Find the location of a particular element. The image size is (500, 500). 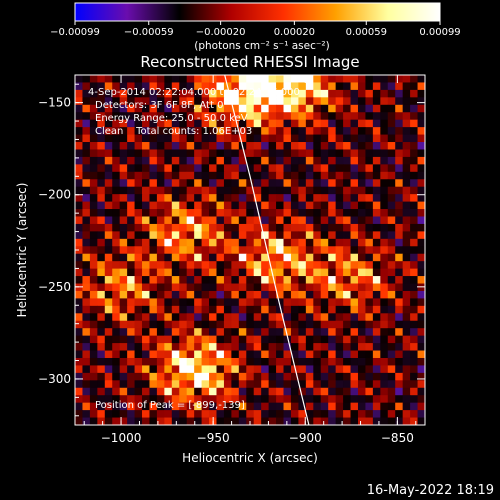

annotation-clean-counts: Clean Total counts: 1.06E+03 is located at coordinates (173, 131).